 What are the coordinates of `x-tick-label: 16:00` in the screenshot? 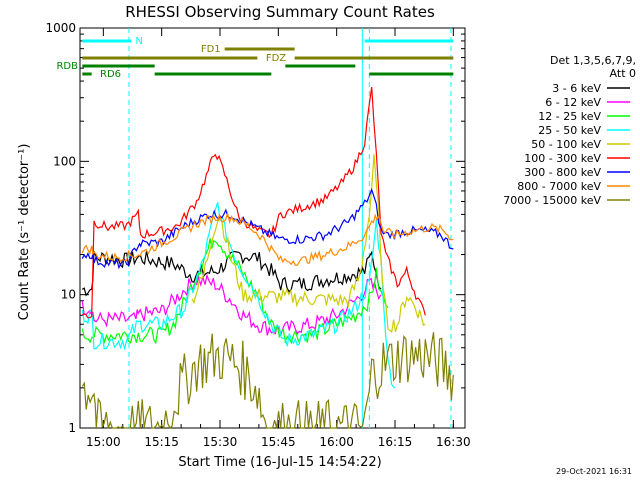 It's located at (336, 442).